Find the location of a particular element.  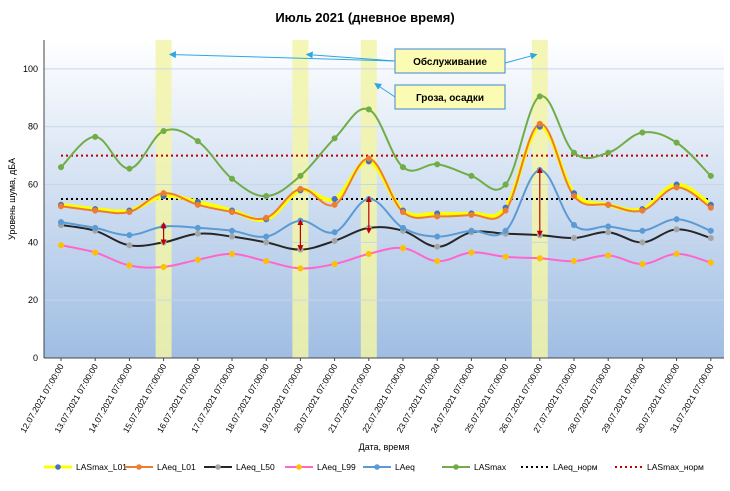

legend-item: LAeq_L50 is located at coordinates (239, 467).